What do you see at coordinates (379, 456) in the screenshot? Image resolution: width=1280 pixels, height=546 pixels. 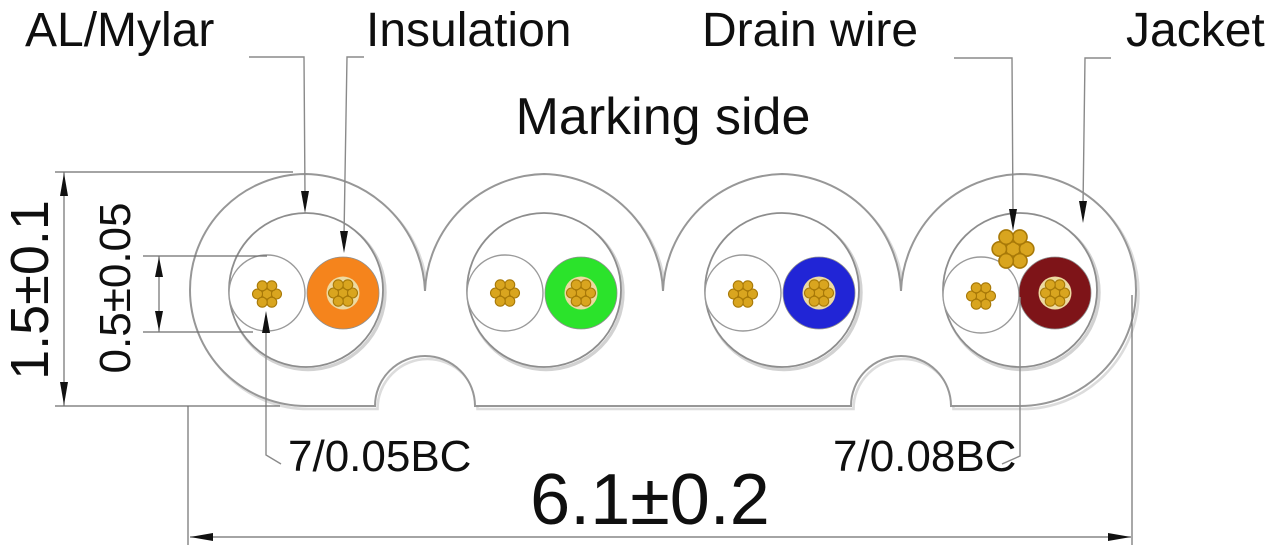 I see `drain-spec-label: 7/0.05BC` at bounding box center [379, 456].